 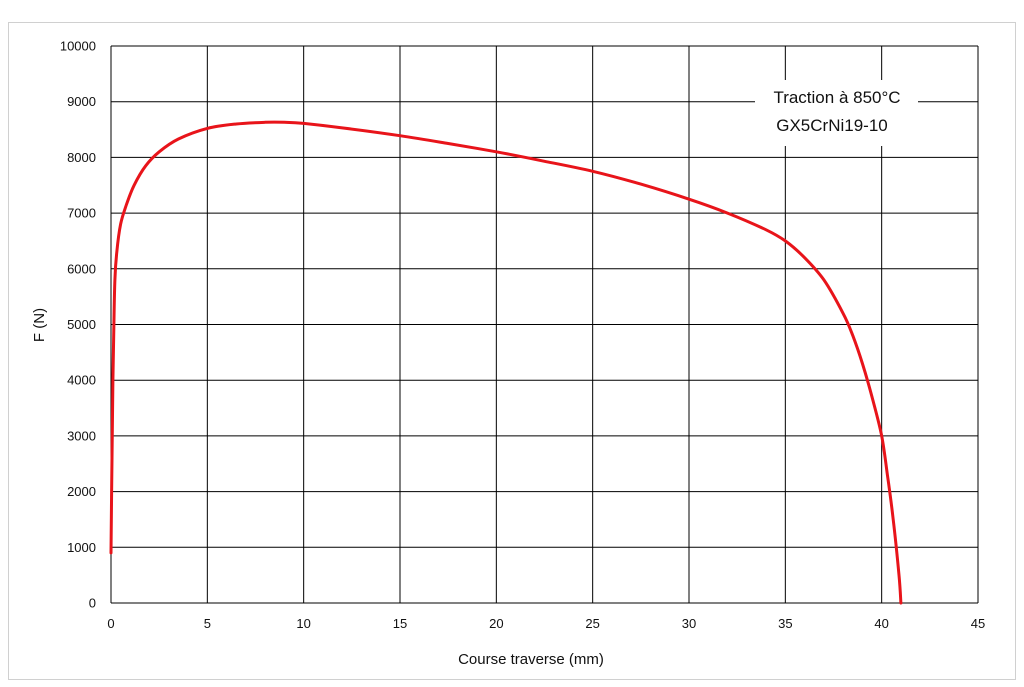 I want to click on y-tick-label: 9000, so click(x=81, y=101).